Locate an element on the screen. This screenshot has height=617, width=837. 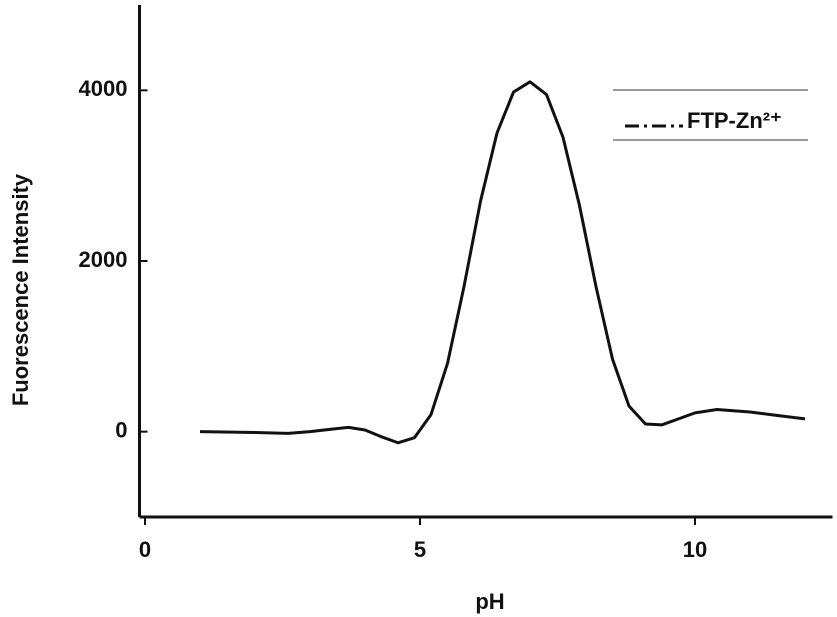
y-tick-label: 4000 is located at coordinates (103, 88).